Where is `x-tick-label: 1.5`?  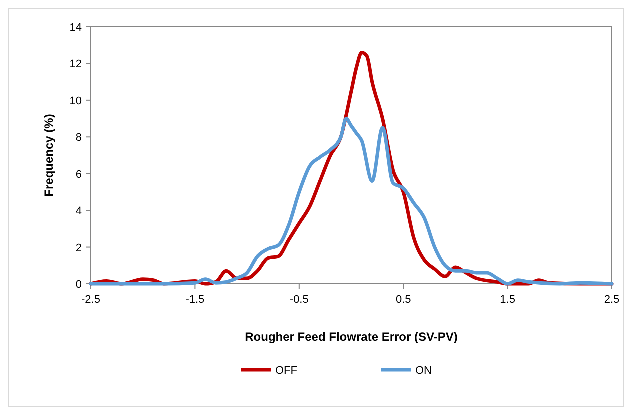 x-tick-label: 1.5 is located at coordinates (508, 300).